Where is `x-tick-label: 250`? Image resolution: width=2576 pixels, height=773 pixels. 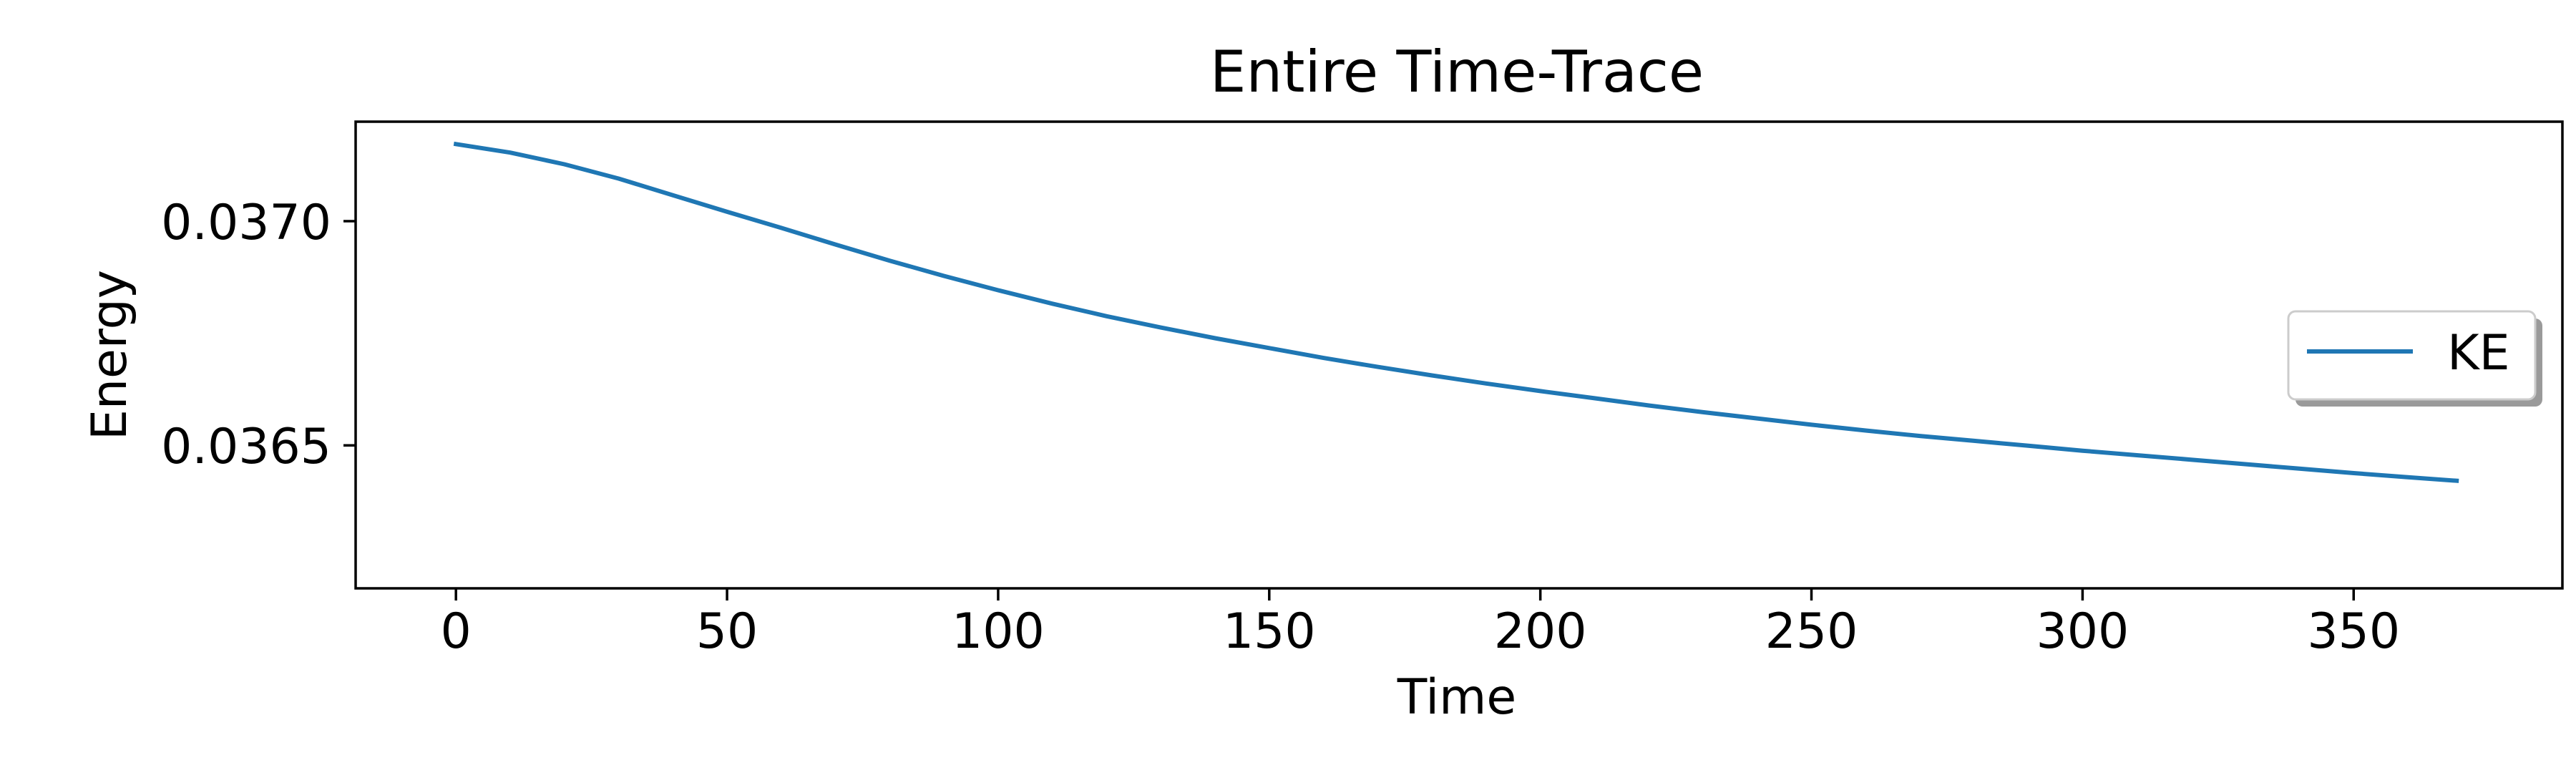
x-tick-label: 250 is located at coordinates (1811, 631).